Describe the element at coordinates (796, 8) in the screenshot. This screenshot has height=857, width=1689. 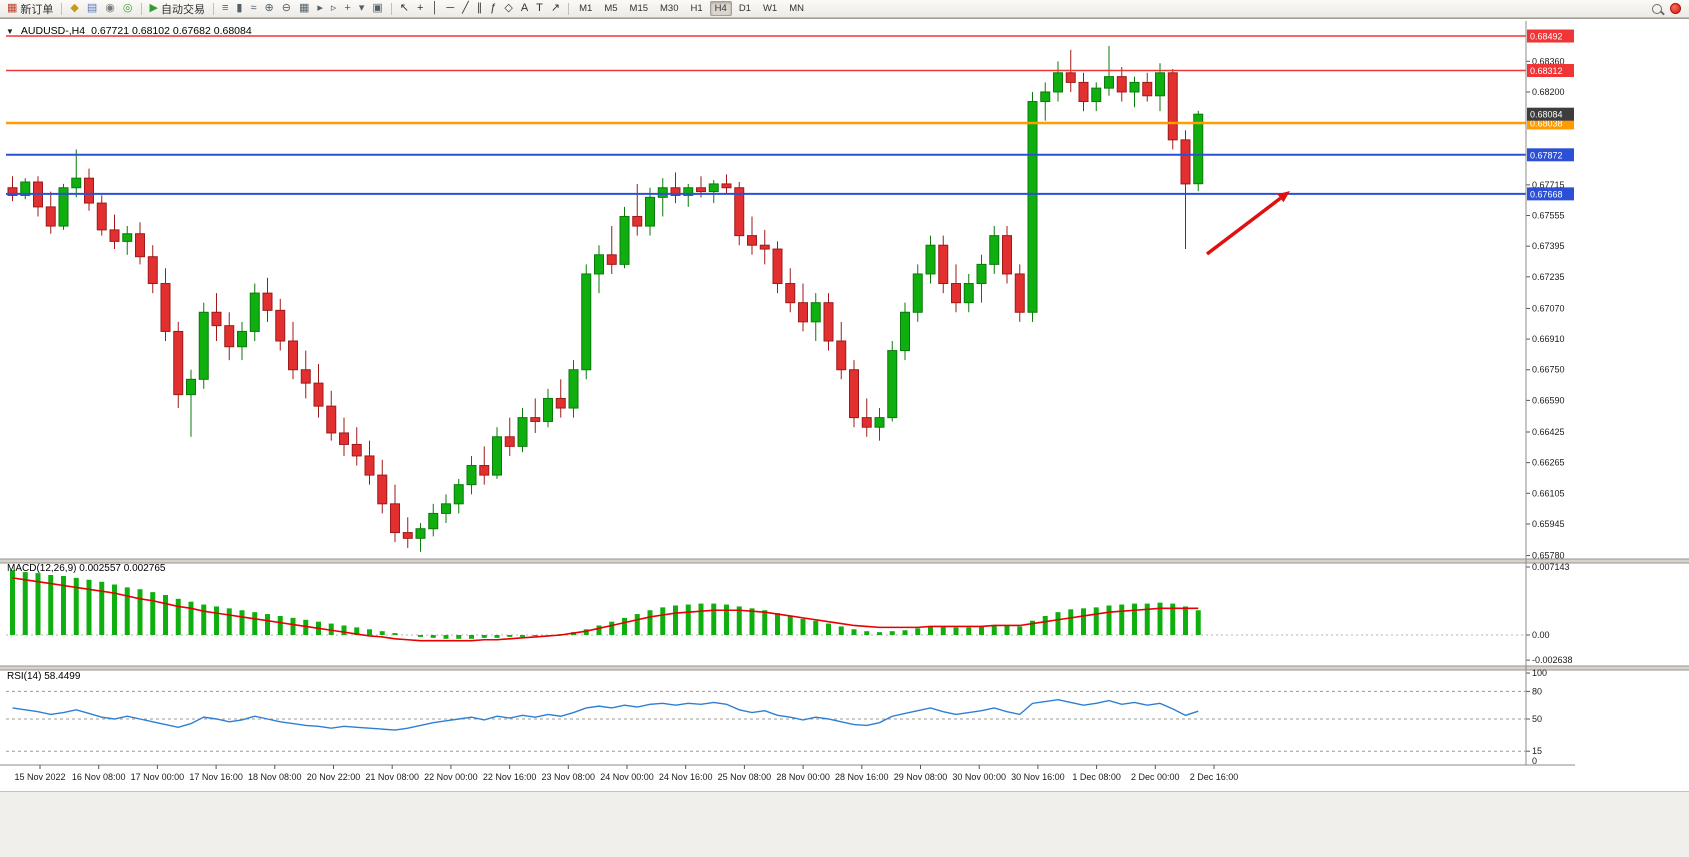
I see `timeframe-mn-button: MN` at that location.